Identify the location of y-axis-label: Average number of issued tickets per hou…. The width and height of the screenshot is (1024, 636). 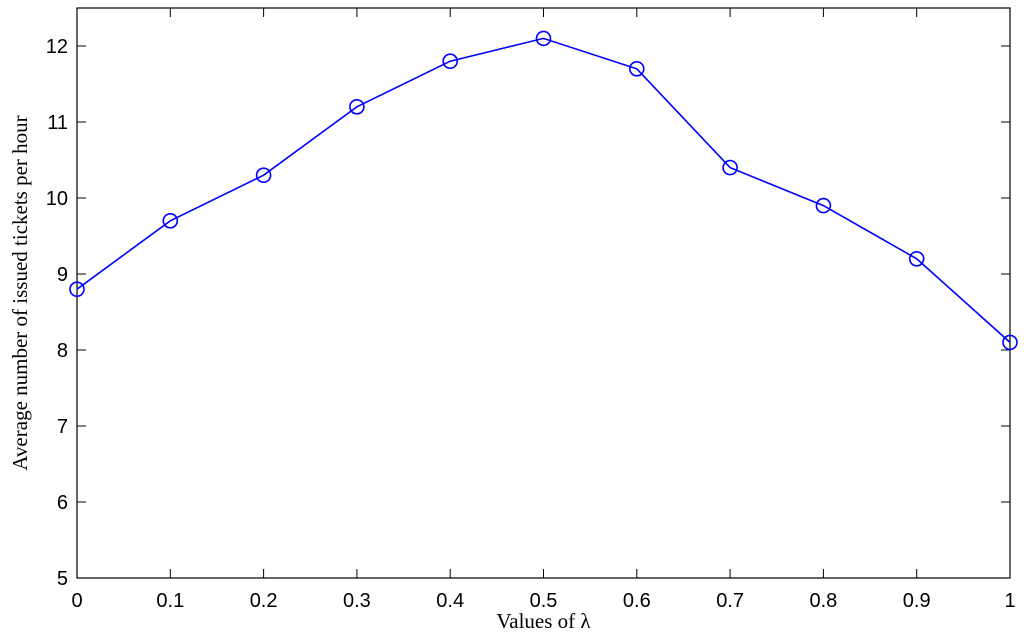
(20, 292).